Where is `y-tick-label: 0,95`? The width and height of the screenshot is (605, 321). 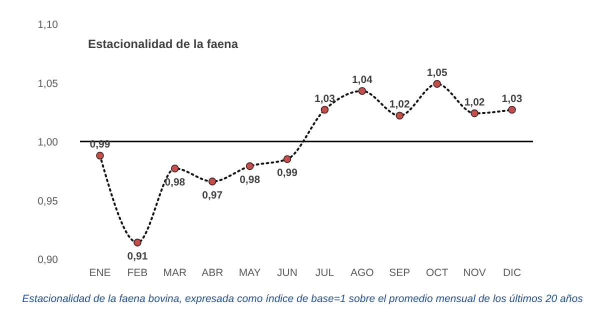
y-tick-label: 0,95 is located at coordinates (48, 201).